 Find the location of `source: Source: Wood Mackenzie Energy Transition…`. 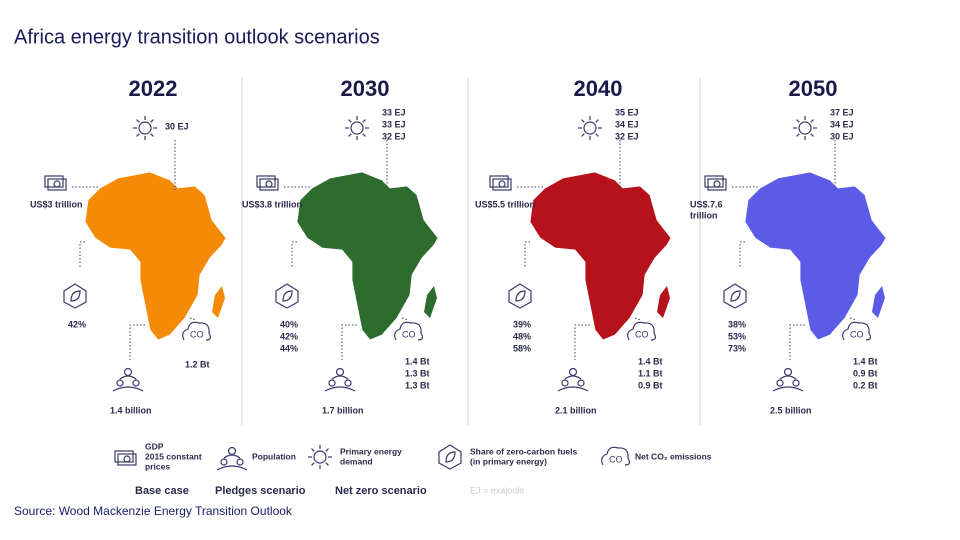

source: Source: Wood Mackenzie Energy Transition… is located at coordinates (153, 511).